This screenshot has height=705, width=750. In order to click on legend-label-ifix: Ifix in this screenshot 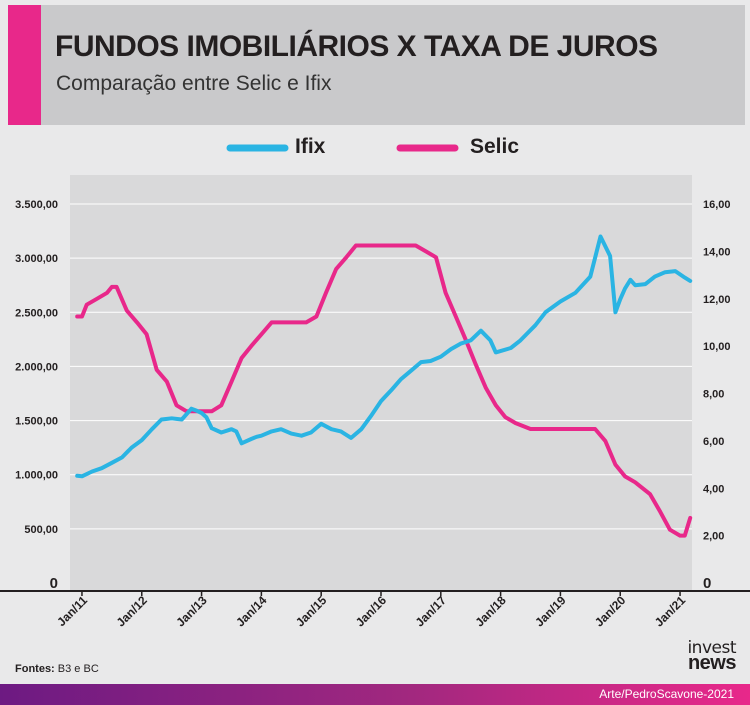, I will do `click(310, 146)`.